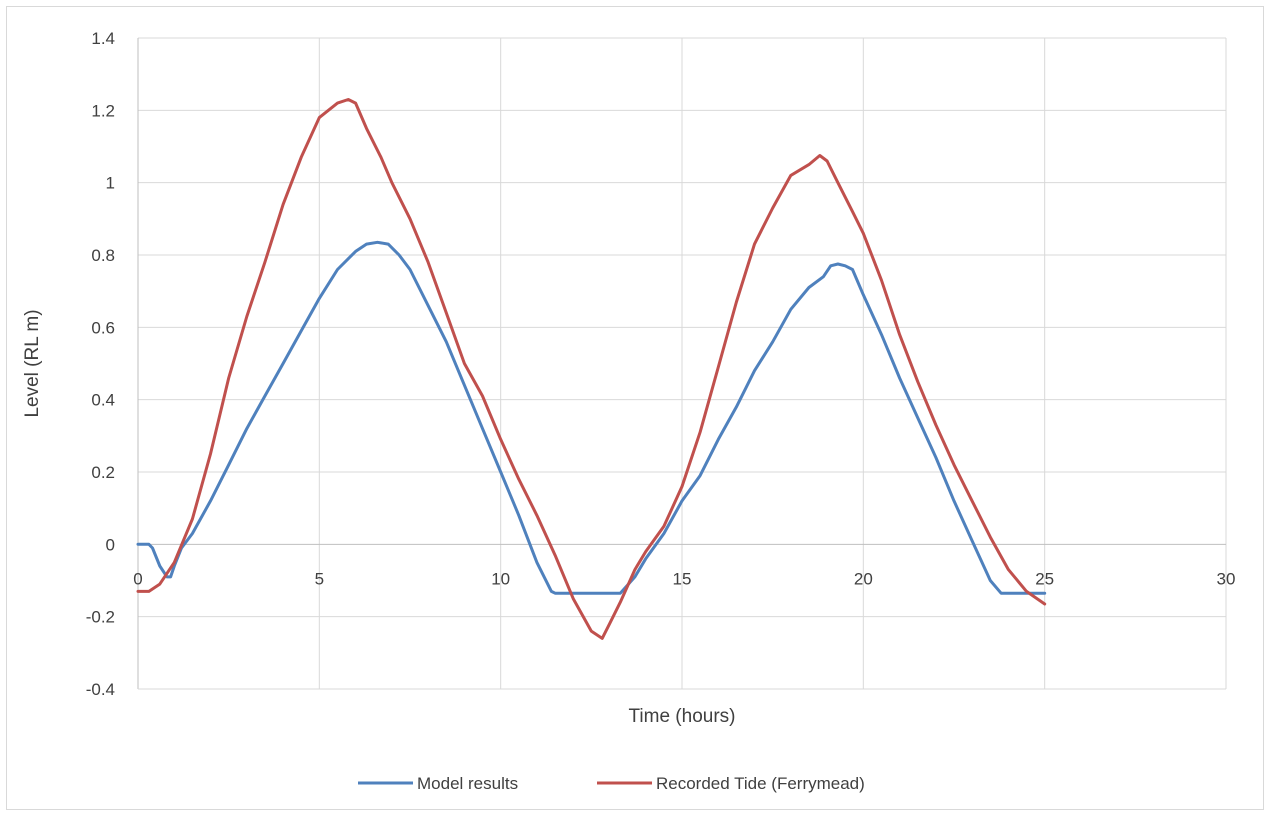 The width and height of the screenshot is (1271, 817). I want to click on x-tick-label: 20, so click(863, 578).